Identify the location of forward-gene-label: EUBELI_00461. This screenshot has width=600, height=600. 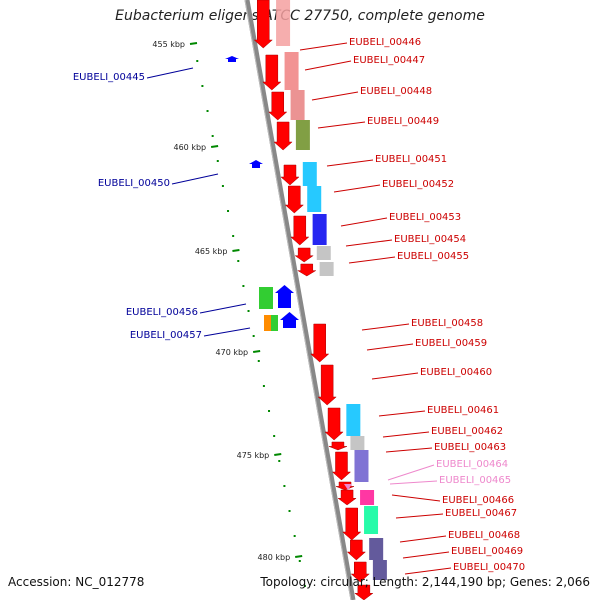
(463, 410).